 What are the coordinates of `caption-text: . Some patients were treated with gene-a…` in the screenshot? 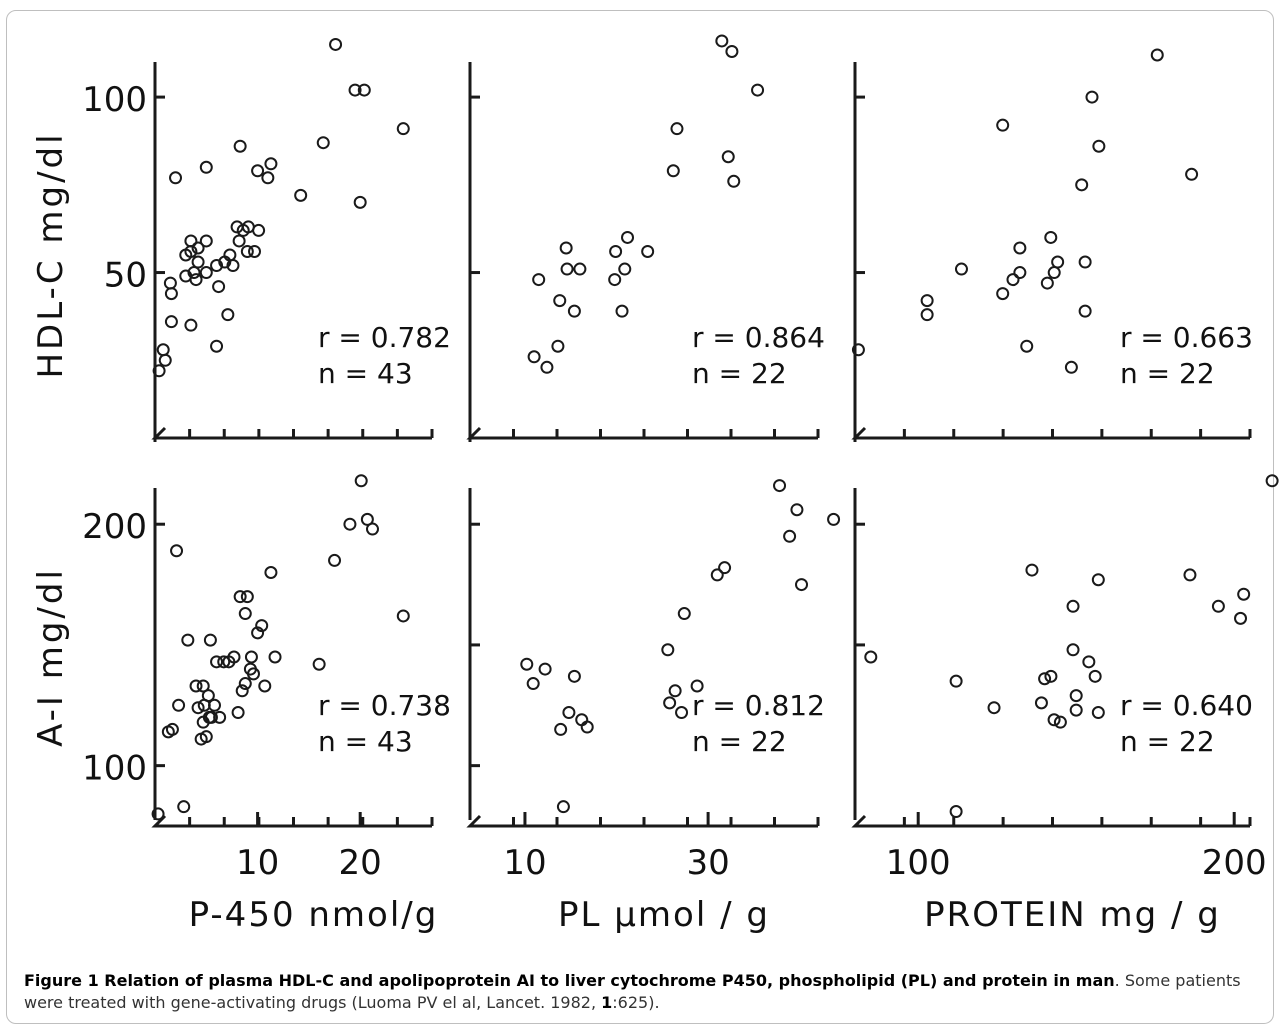 It's located at (632, 991).